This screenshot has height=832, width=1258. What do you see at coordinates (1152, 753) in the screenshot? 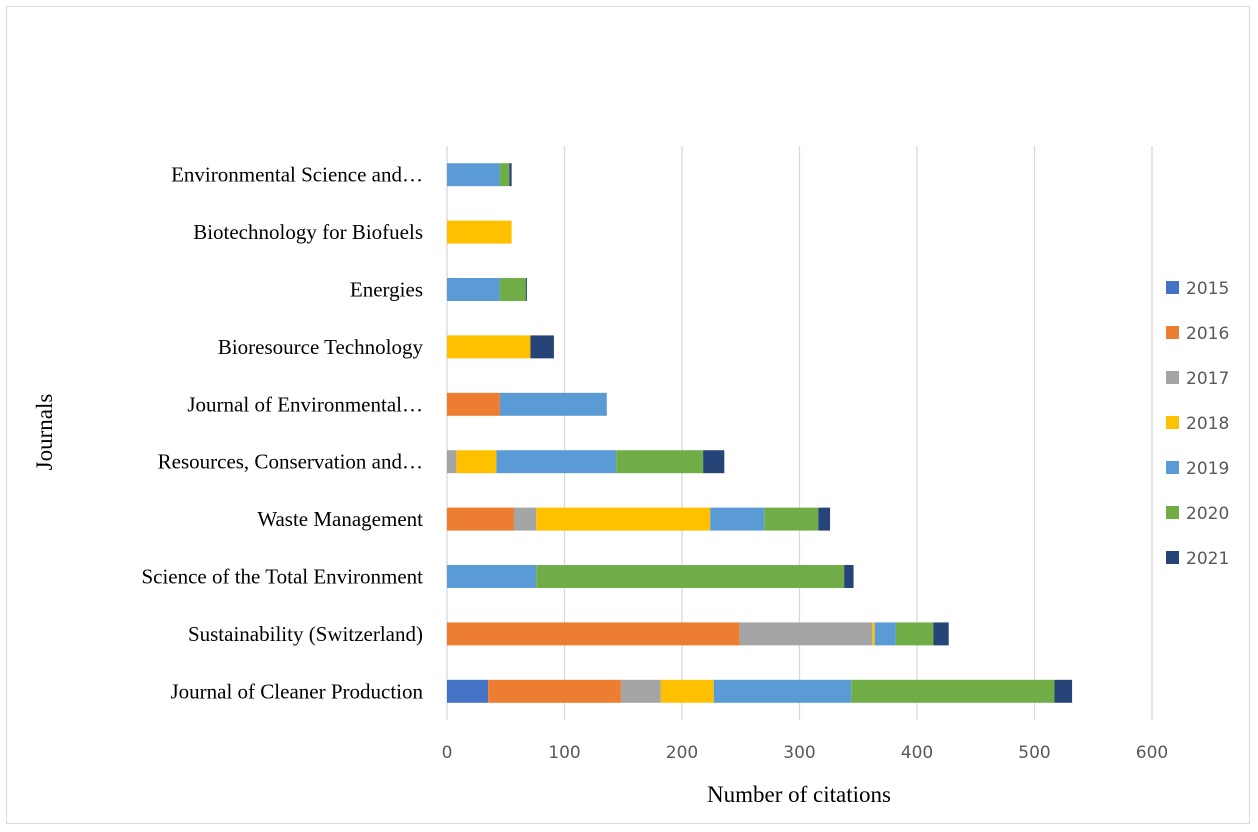
I see `x-tick-label: 600` at bounding box center [1152, 753].